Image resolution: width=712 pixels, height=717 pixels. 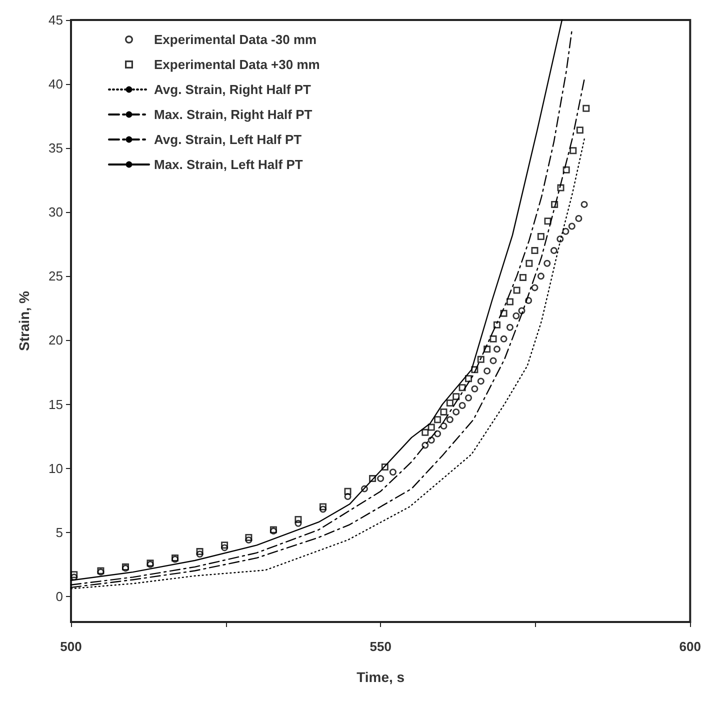 What do you see at coordinates (233, 89) in the screenshot?
I see `legend-label: Avg. Strain, Right Half PT` at bounding box center [233, 89].